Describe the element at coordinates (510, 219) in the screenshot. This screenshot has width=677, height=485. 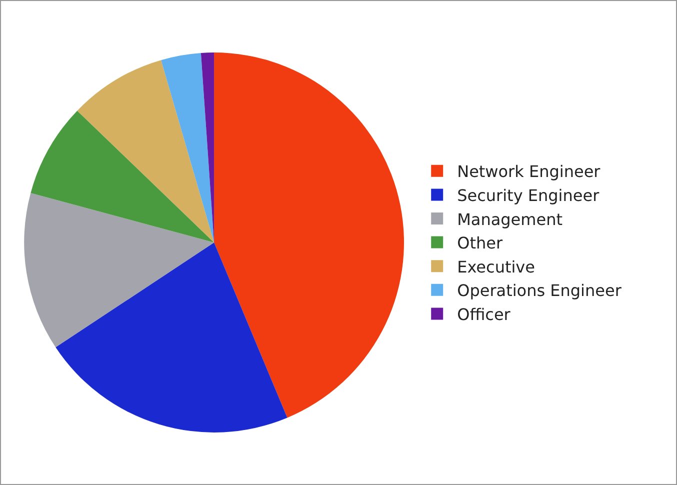
I see `legend-label: Management` at that location.